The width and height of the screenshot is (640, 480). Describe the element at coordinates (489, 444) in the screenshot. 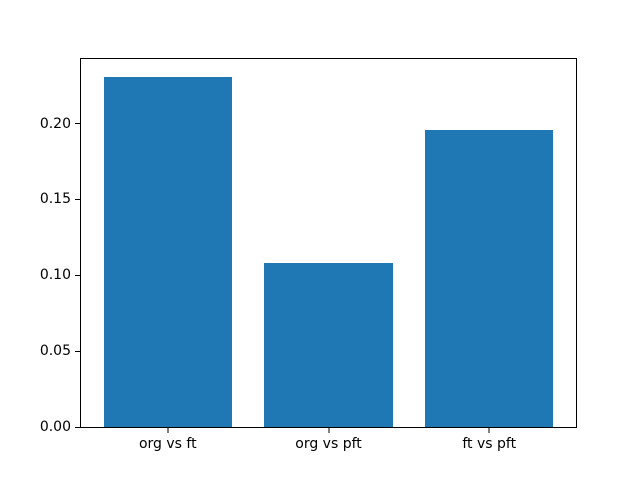

I see `x-tick-label: ft vs pft` at that location.